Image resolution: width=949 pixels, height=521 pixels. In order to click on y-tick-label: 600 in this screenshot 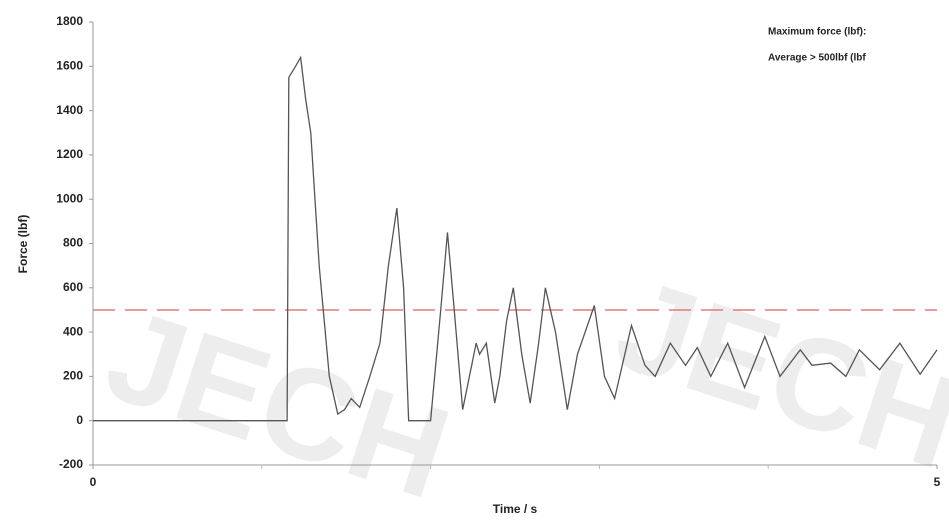, I will do `click(73, 287)`.